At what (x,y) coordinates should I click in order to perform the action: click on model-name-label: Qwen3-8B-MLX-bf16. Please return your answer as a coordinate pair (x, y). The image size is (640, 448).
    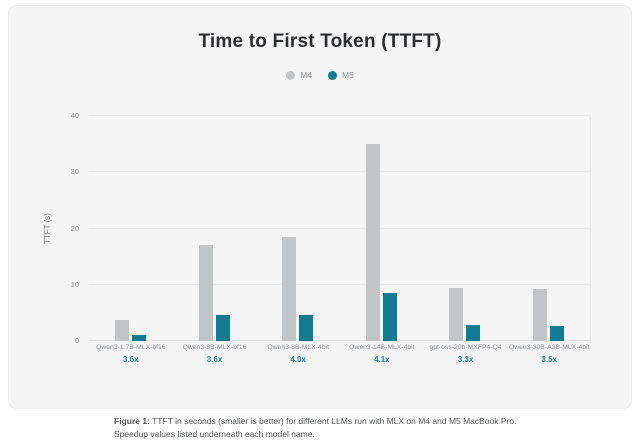
    Looking at the image, I should click on (214, 347).